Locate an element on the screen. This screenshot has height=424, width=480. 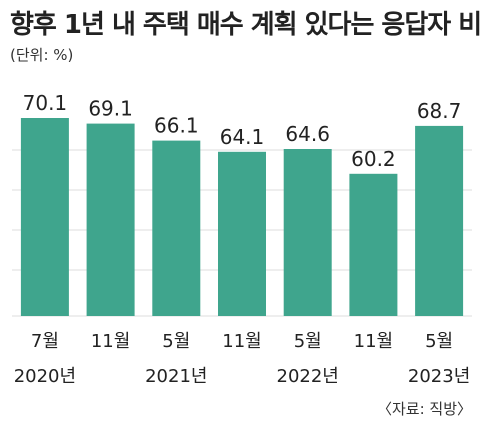
bar-value-label: 70.1 is located at coordinates (45, 103).